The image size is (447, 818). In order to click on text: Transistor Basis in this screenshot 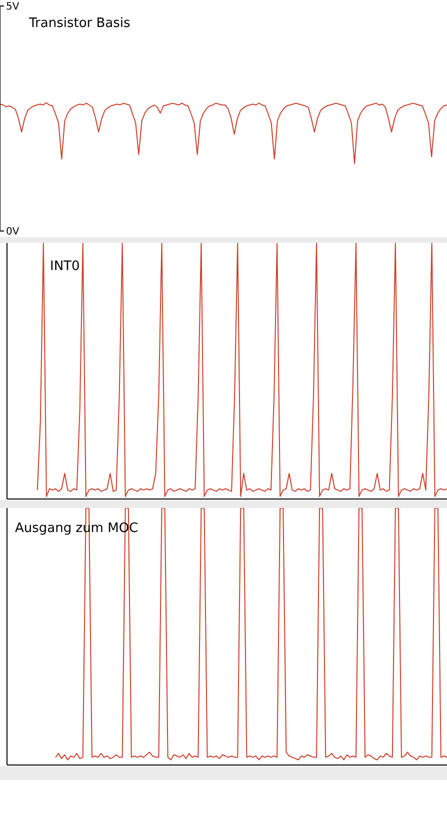, I will do `click(79, 24)`.